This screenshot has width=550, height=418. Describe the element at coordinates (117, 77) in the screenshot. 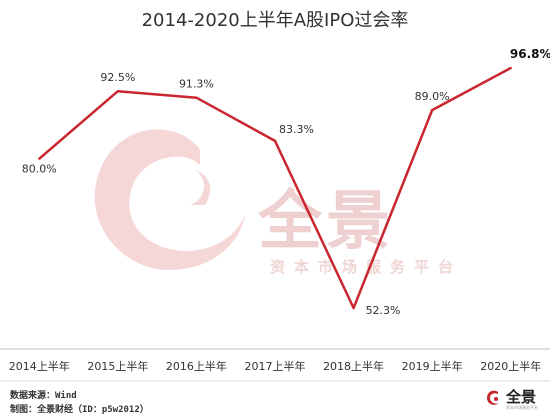

I see `data-label: 92.5%` at that location.